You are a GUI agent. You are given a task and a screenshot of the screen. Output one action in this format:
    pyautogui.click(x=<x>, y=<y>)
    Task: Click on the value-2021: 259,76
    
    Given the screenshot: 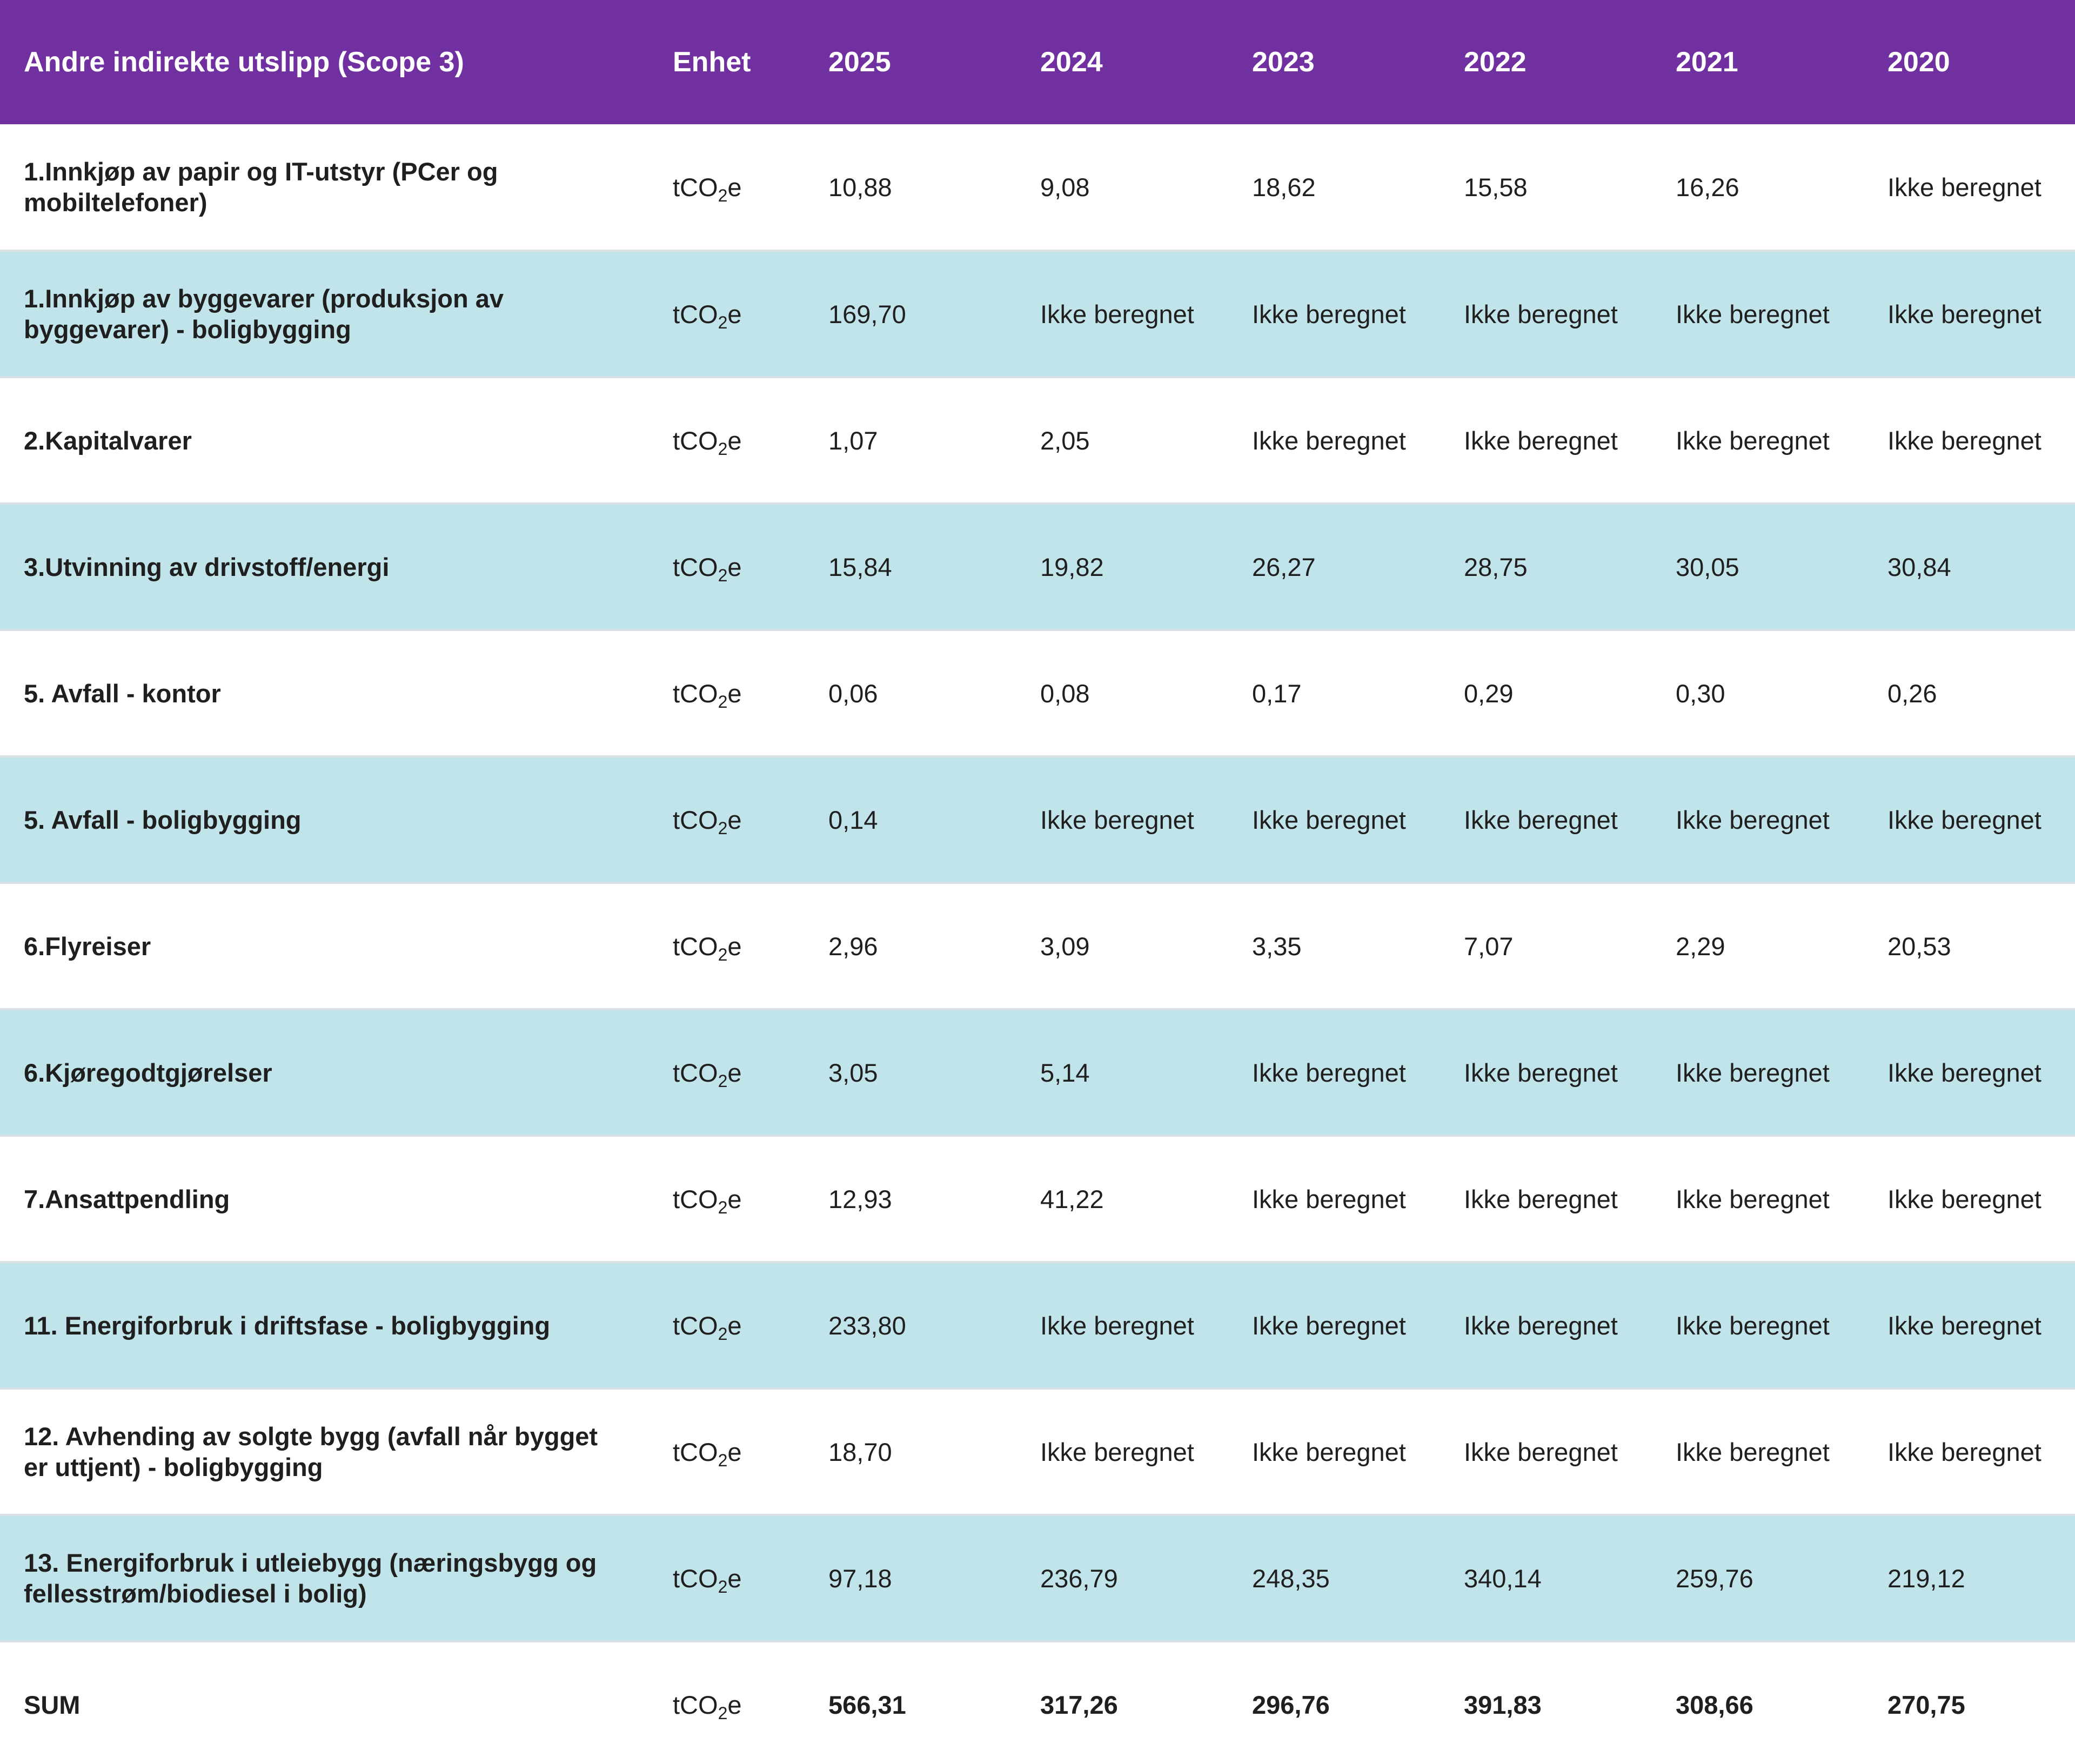 What is the action you would take?
    pyautogui.click(x=1715, y=1578)
    